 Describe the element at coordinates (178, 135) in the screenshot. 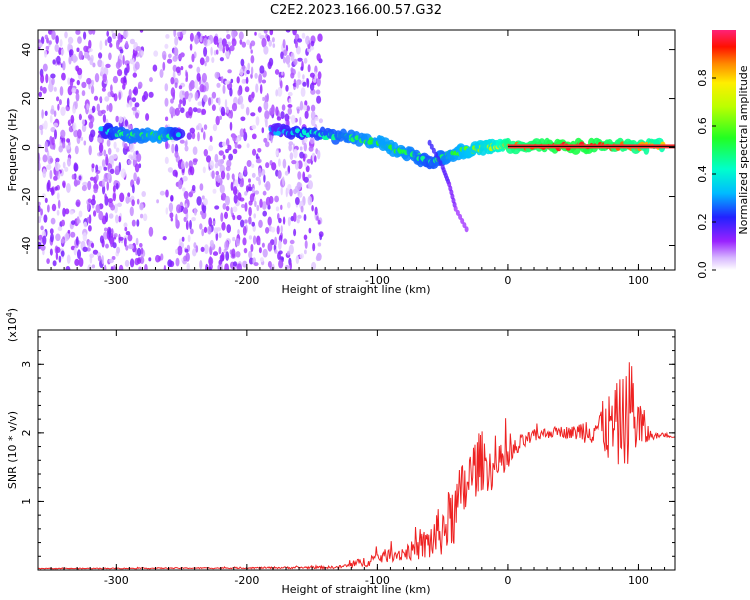

I see `ridge-blob` at that location.